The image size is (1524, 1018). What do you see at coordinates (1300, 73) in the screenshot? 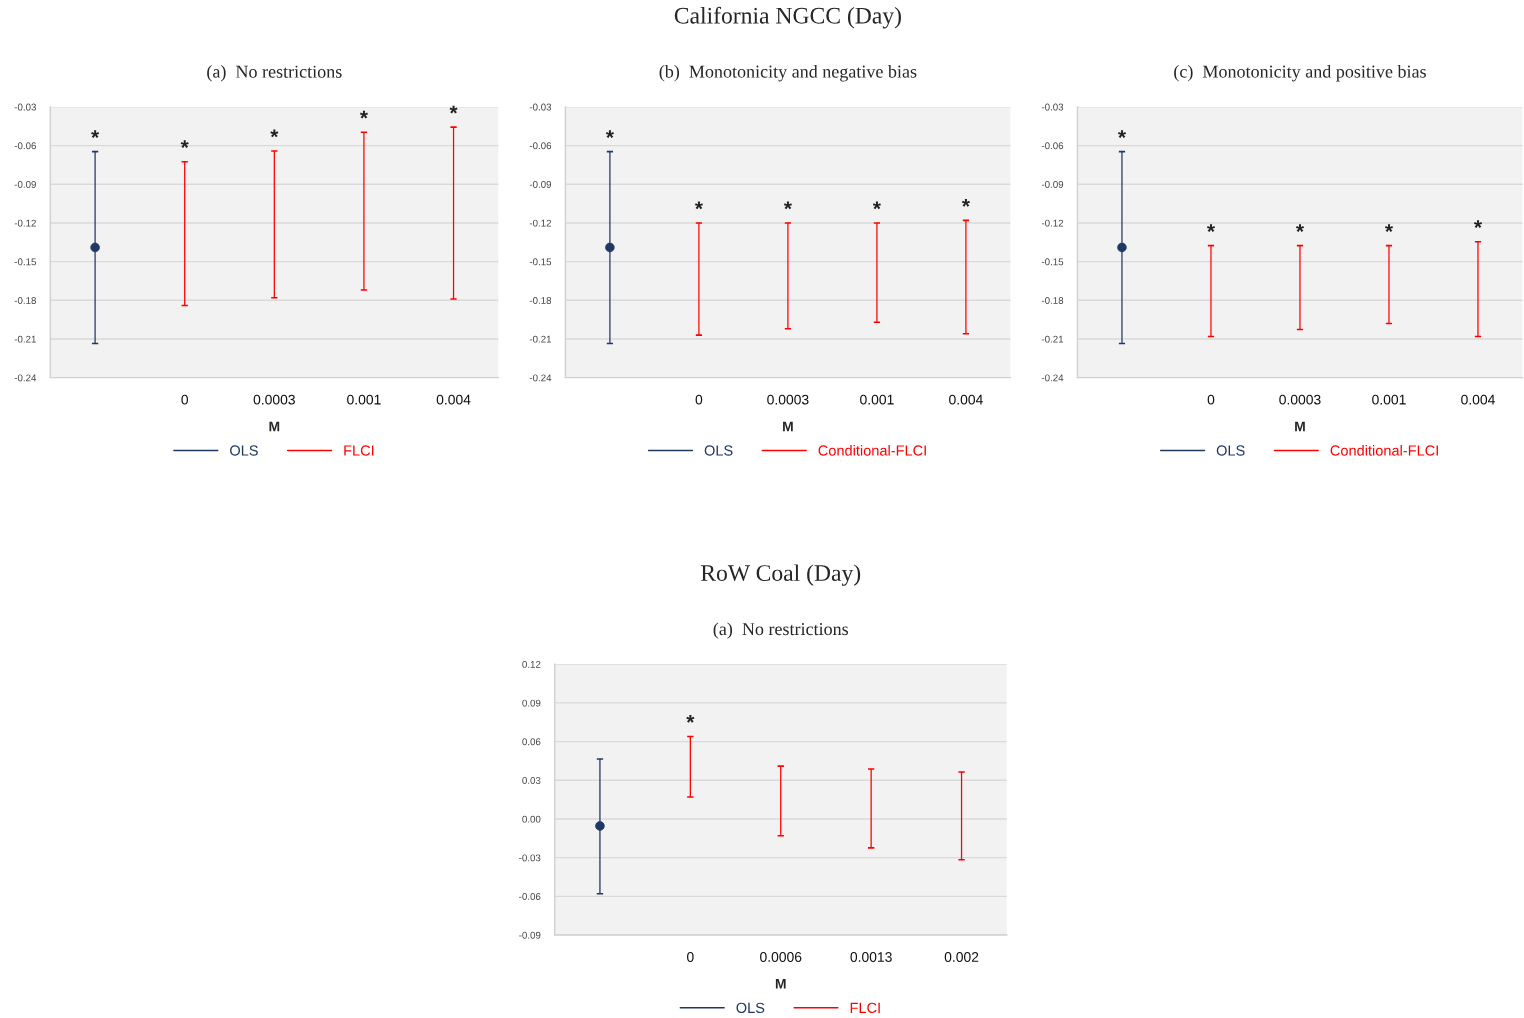
I see `chart-subtitle: (c) Monotonicity and positive bias` at bounding box center [1300, 73].